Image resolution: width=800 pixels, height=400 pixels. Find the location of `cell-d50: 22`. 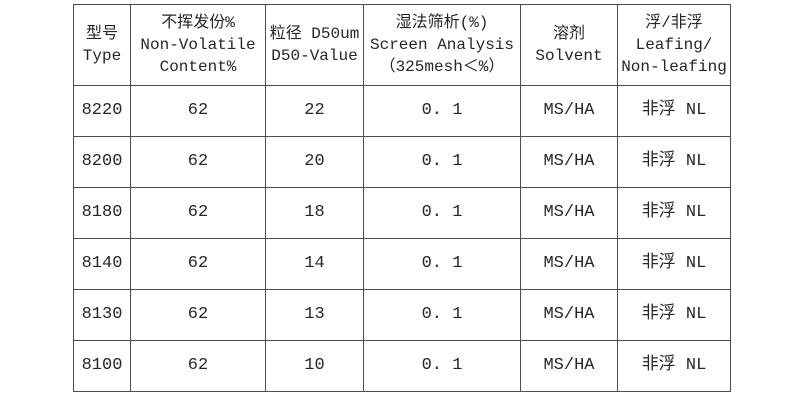

cell-d50: 22 is located at coordinates (314, 111).